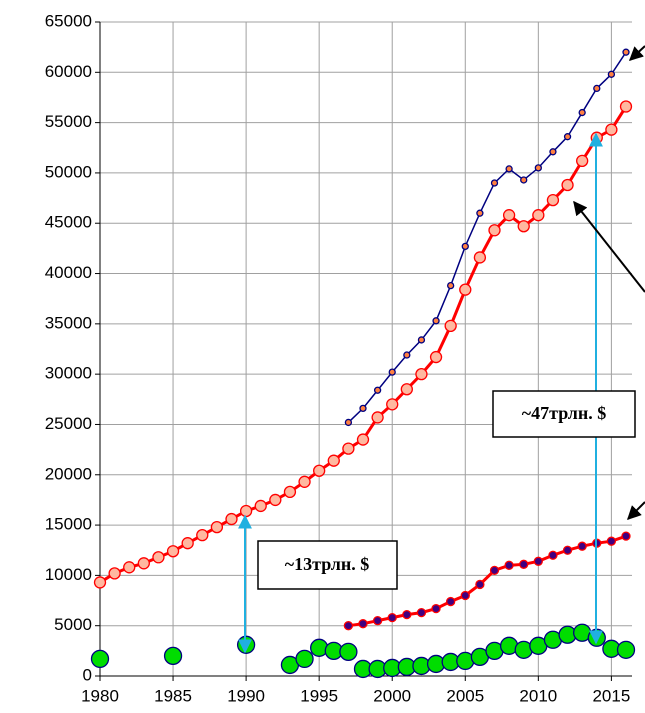 The image size is (645, 713). What do you see at coordinates (87, 674) in the screenshot?
I see `y-tick-label: 0` at bounding box center [87, 674].